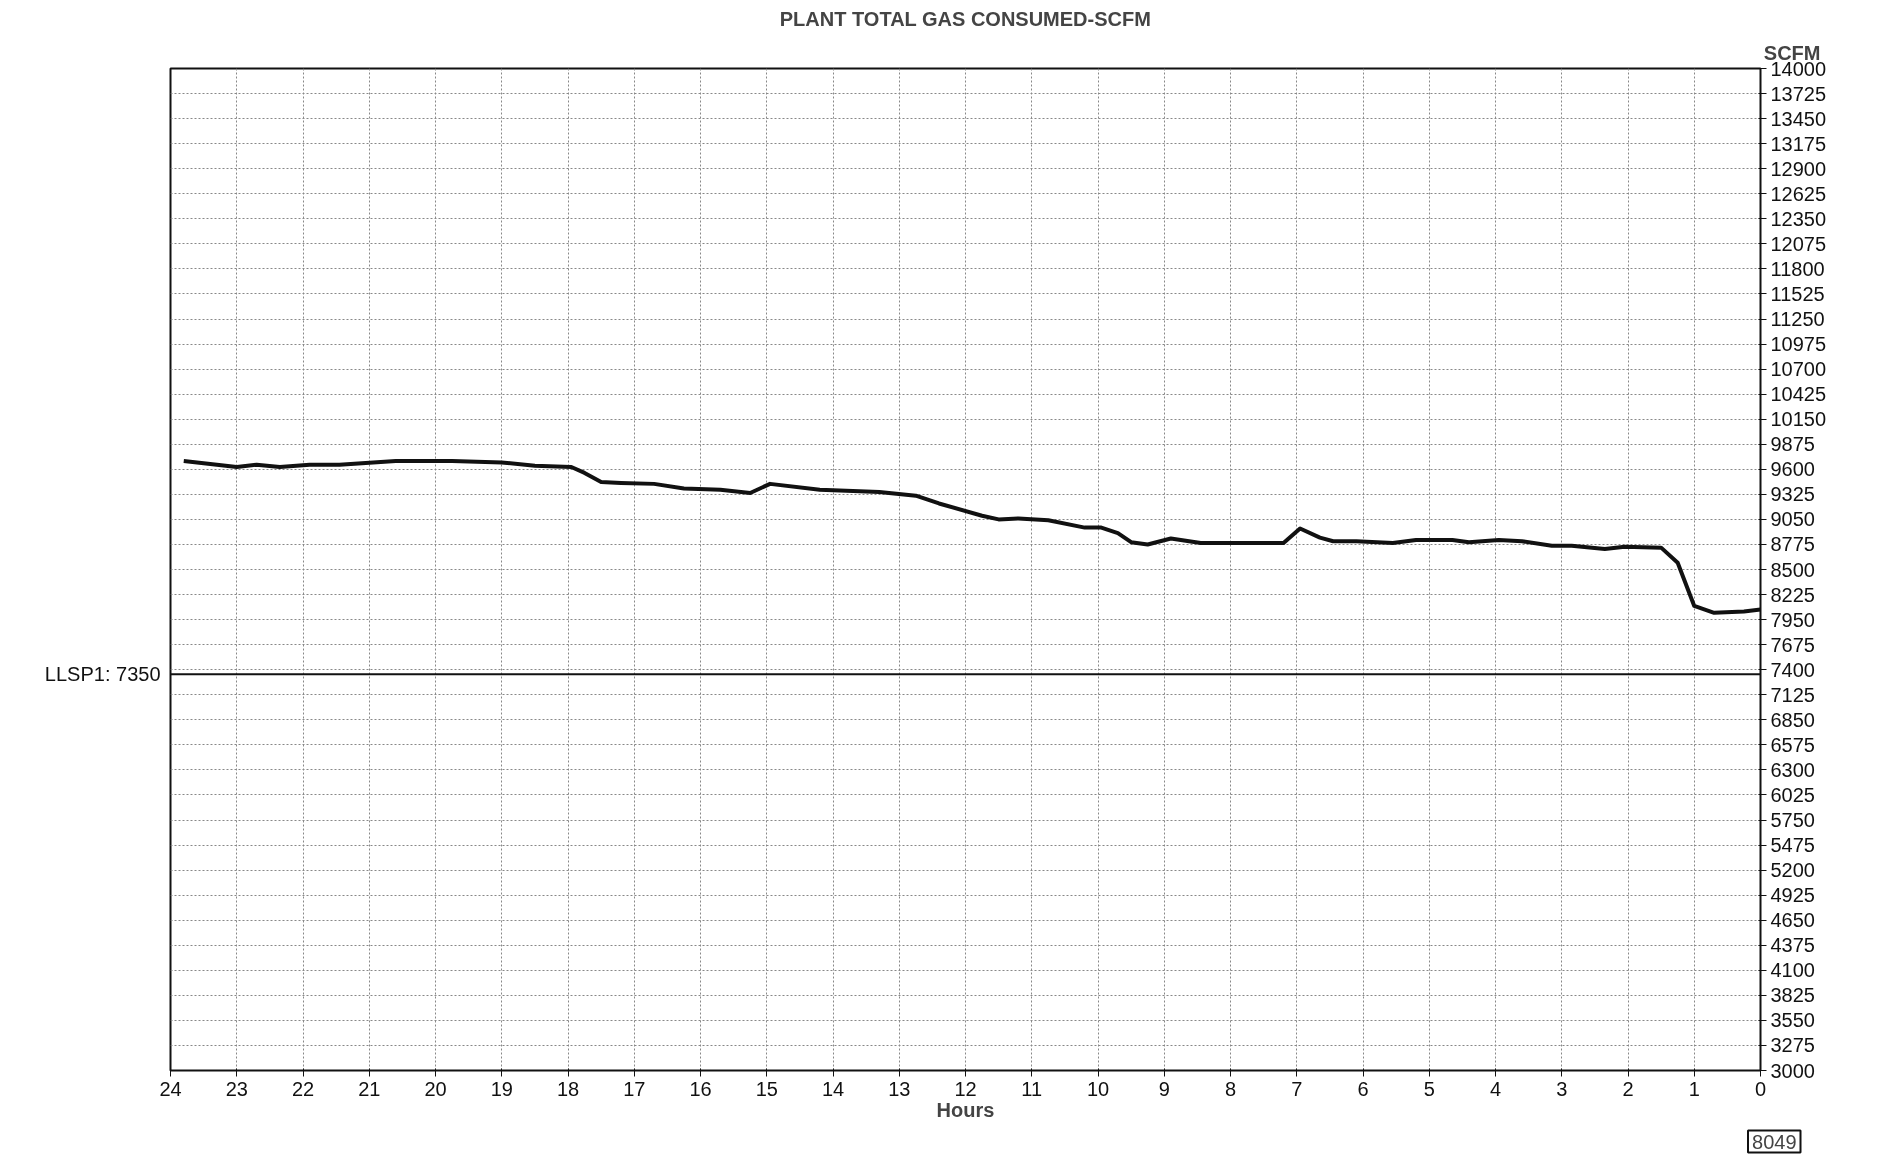  Describe the element at coordinates (1792, 519) in the screenshot. I see `y-tick-label: 9050` at that location.